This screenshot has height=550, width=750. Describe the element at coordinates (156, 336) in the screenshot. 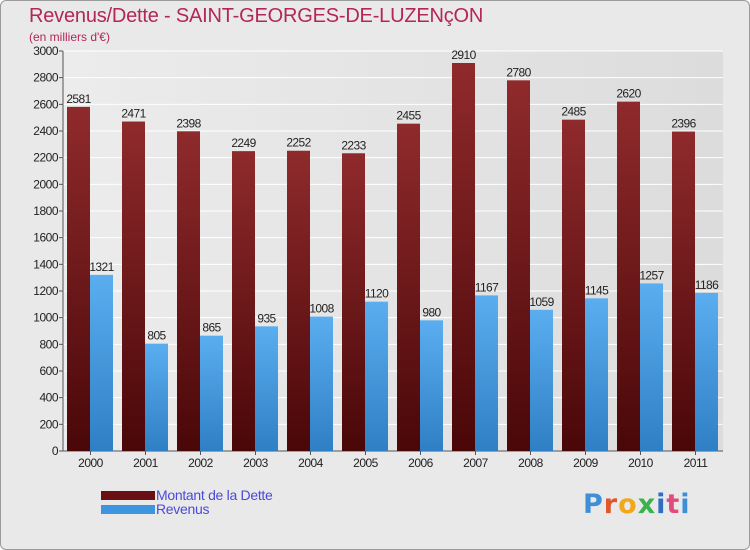

I see `data-label-revenus: 805` at that location.